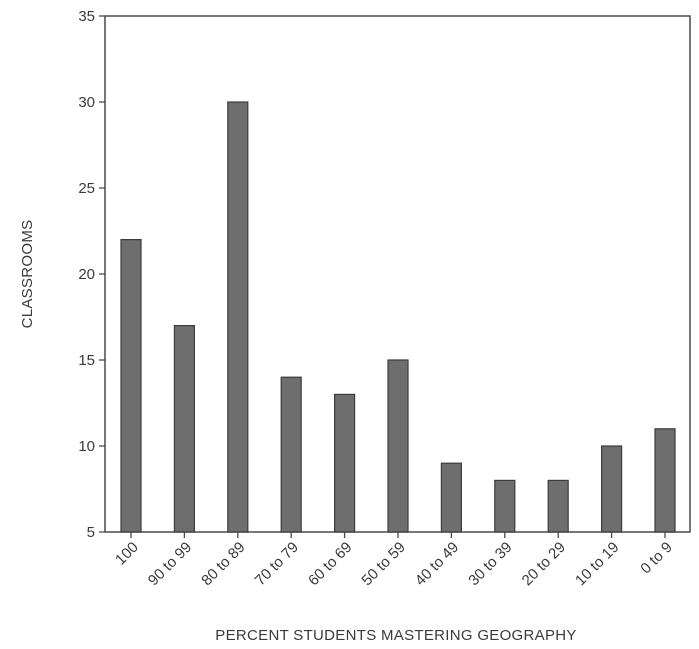  What do you see at coordinates (277, 564) in the screenshot?
I see `x-tick-label: 70 to 79` at bounding box center [277, 564].